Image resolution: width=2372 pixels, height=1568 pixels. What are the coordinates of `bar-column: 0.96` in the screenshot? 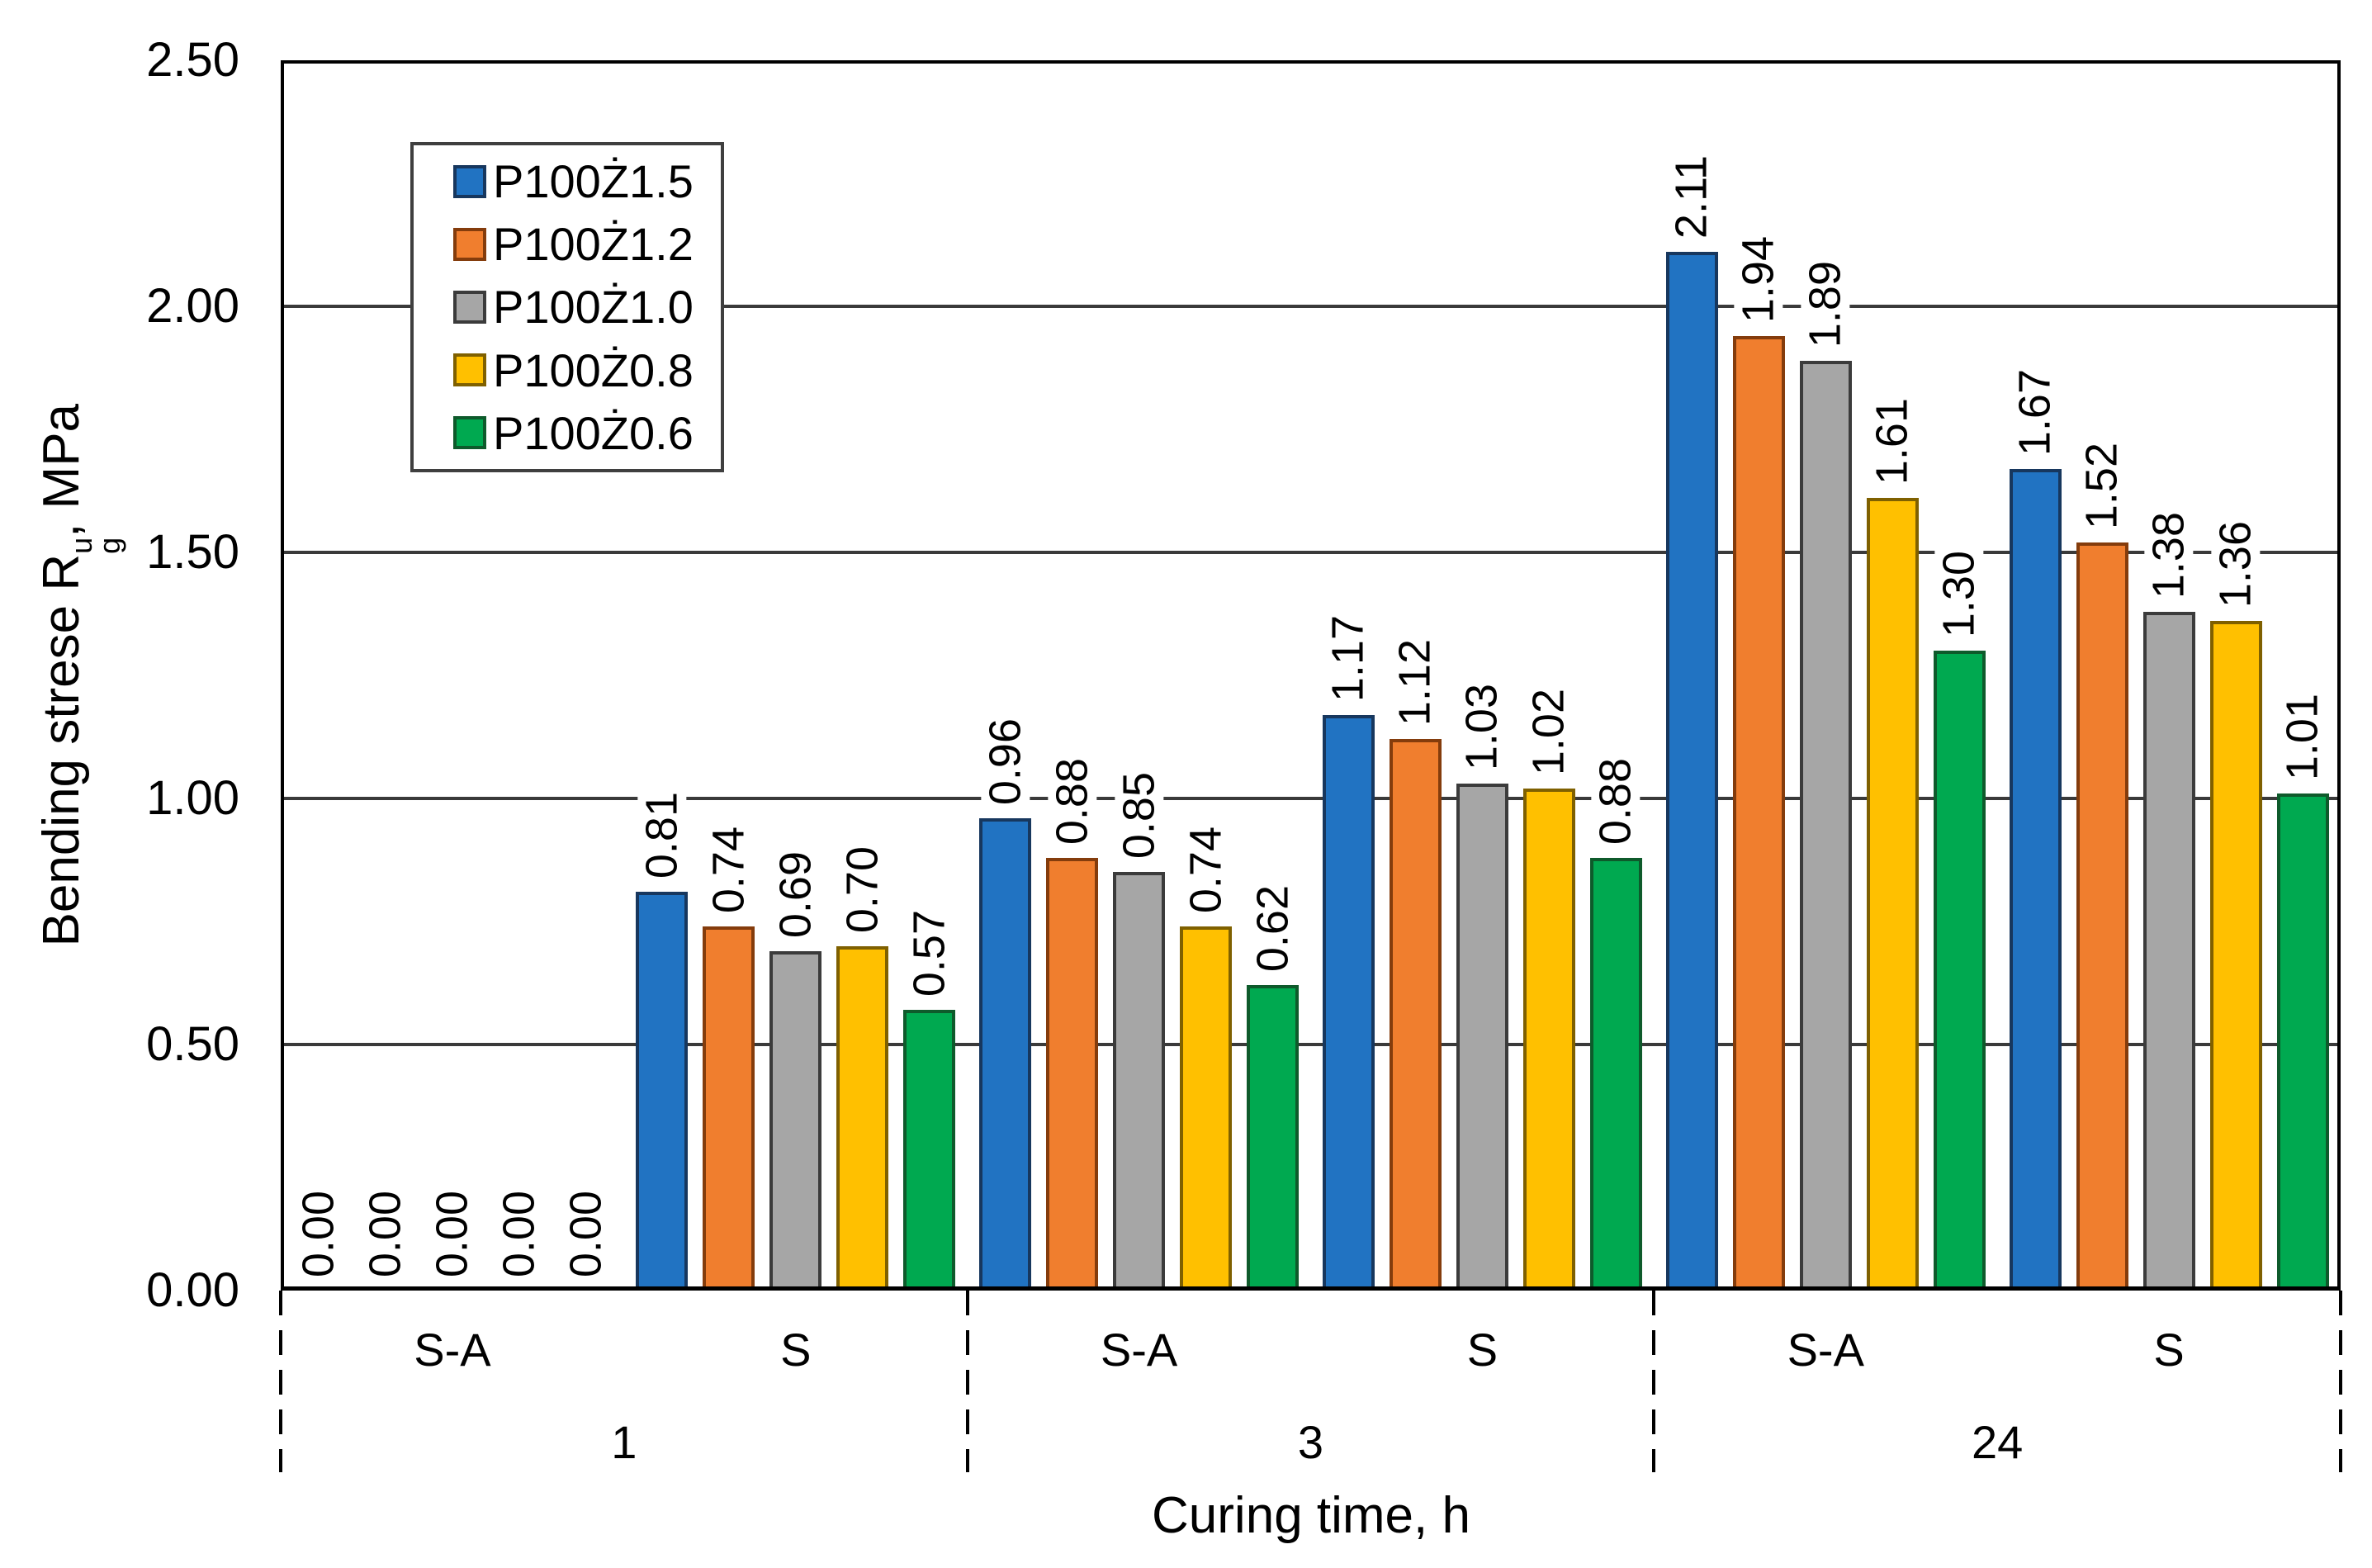 It's located at (1005, 675).